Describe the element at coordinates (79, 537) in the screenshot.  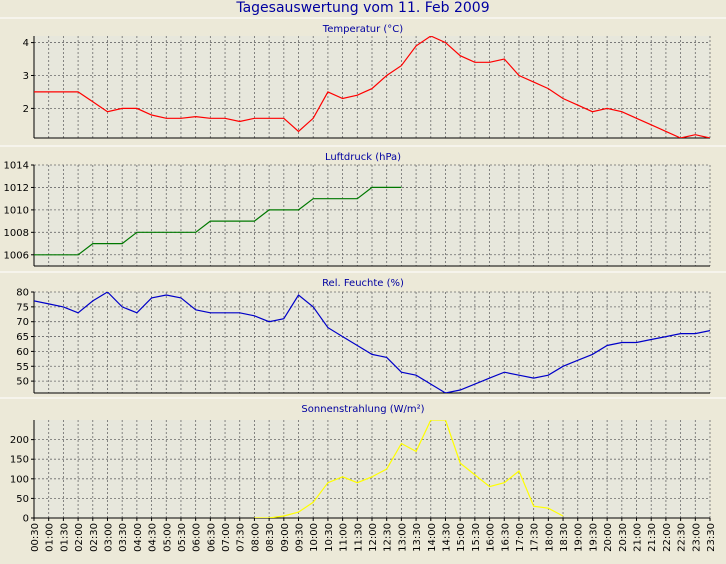
I see `x-tick-label: 02:00` at that location.